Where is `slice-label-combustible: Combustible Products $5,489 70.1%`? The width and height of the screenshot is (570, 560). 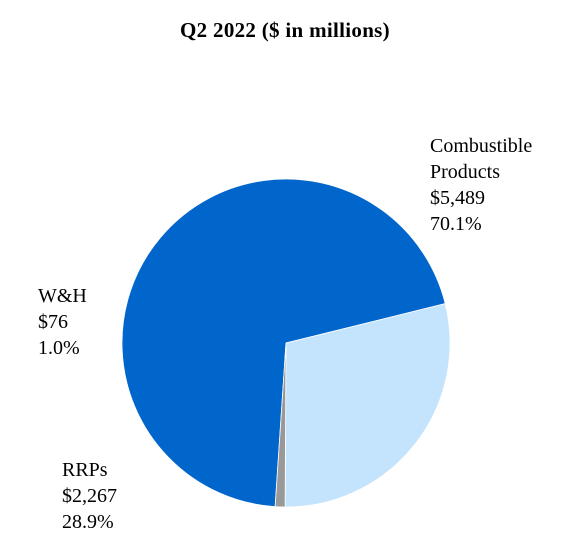
slice-label-combustible: Combustible Products $5,489 70.1% is located at coordinates (481, 185).